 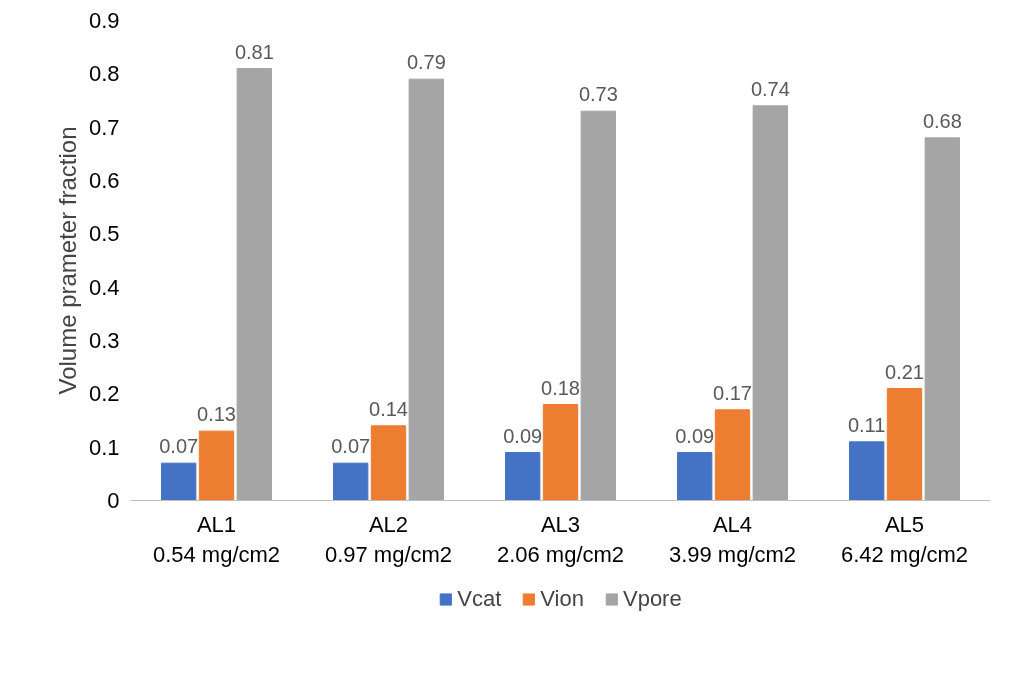 What do you see at coordinates (652, 599) in the screenshot?
I see `legend-label: Vpore` at bounding box center [652, 599].